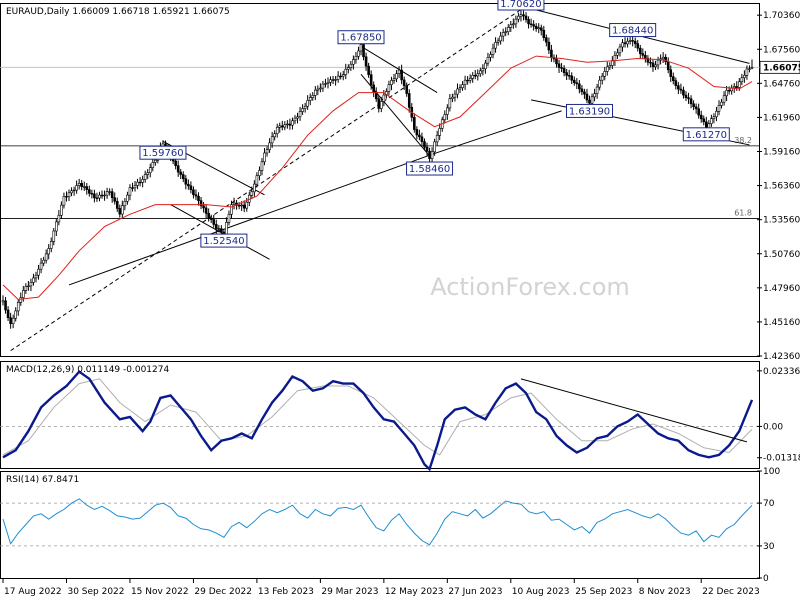 The height and width of the screenshot is (604, 800). What do you see at coordinates (42, 480) in the screenshot?
I see `rsi-title: RSI(14) 67.8471` at bounding box center [42, 480].